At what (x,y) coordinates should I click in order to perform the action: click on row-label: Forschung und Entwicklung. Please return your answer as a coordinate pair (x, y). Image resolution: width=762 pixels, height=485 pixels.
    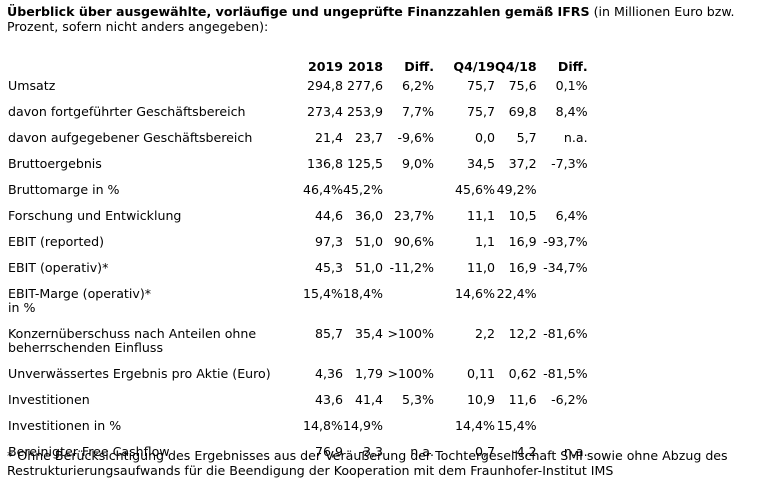
    Looking at the image, I should click on (146, 221).